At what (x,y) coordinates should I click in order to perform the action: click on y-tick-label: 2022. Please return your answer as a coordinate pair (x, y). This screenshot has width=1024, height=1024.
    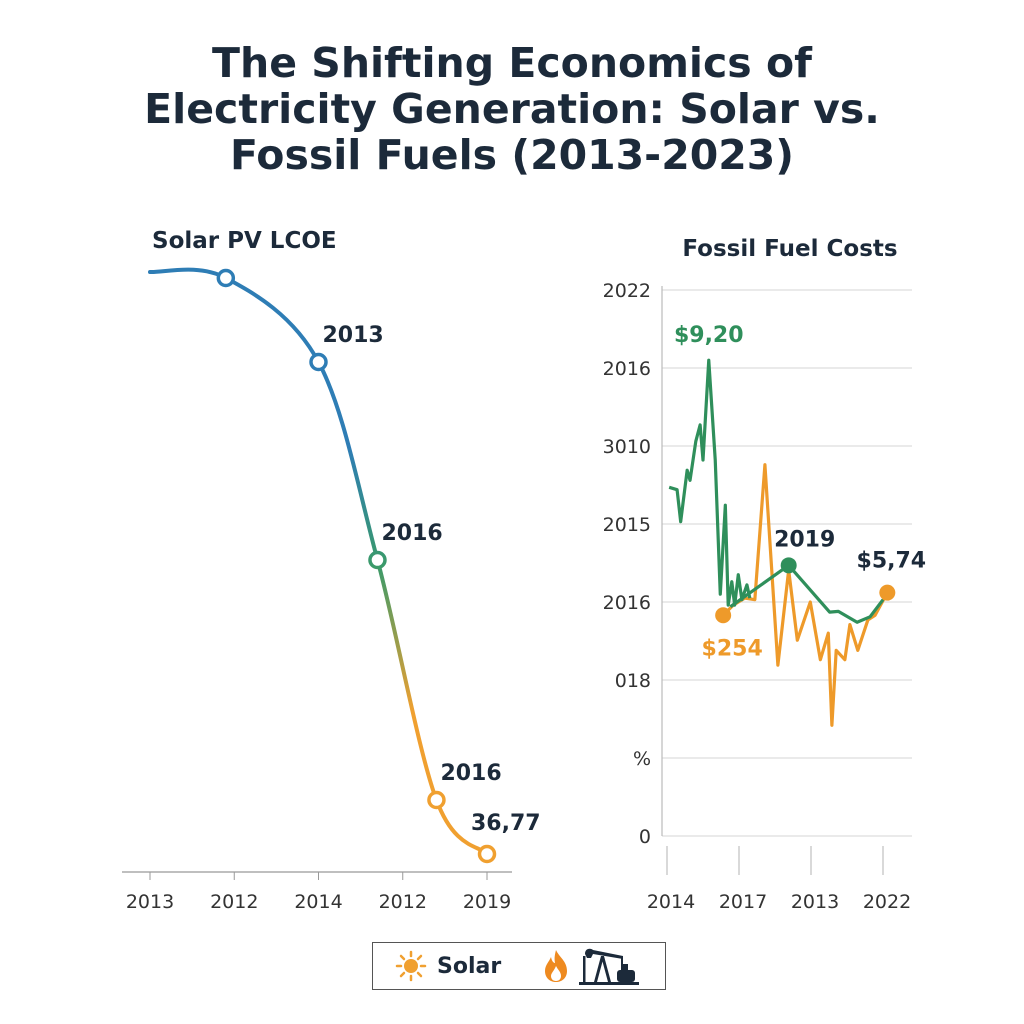
    Looking at the image, I should click on (627, 291).